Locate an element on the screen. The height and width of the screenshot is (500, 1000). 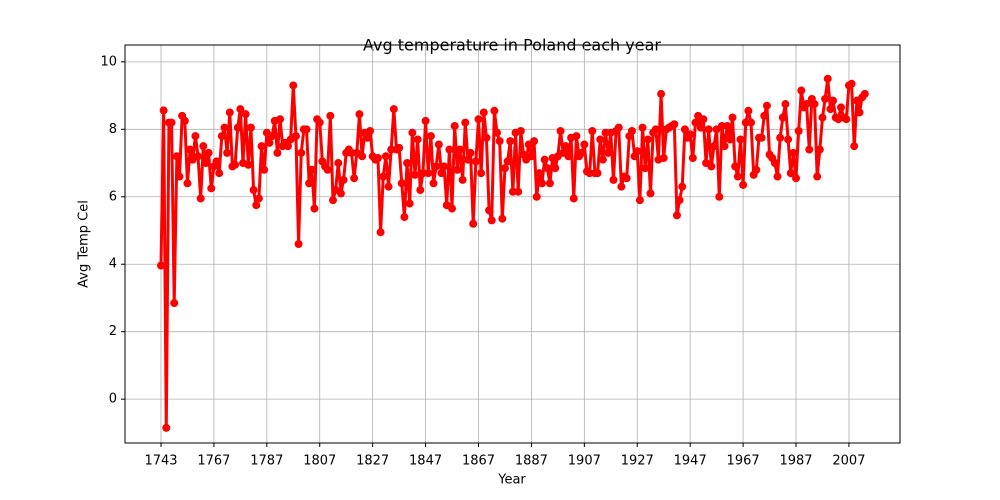
x-tick-label: 1847 is located at coordinates (425, 461).